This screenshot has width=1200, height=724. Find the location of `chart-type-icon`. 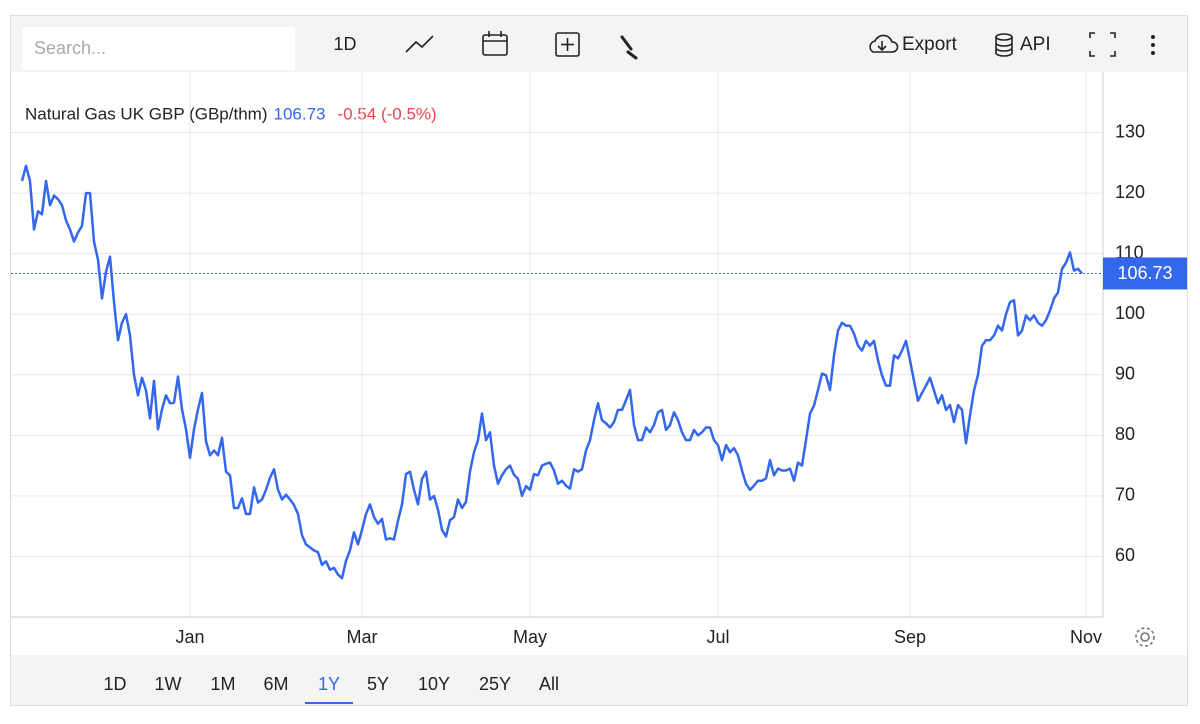

chart-type-icon is located at coordinates (419, 44).